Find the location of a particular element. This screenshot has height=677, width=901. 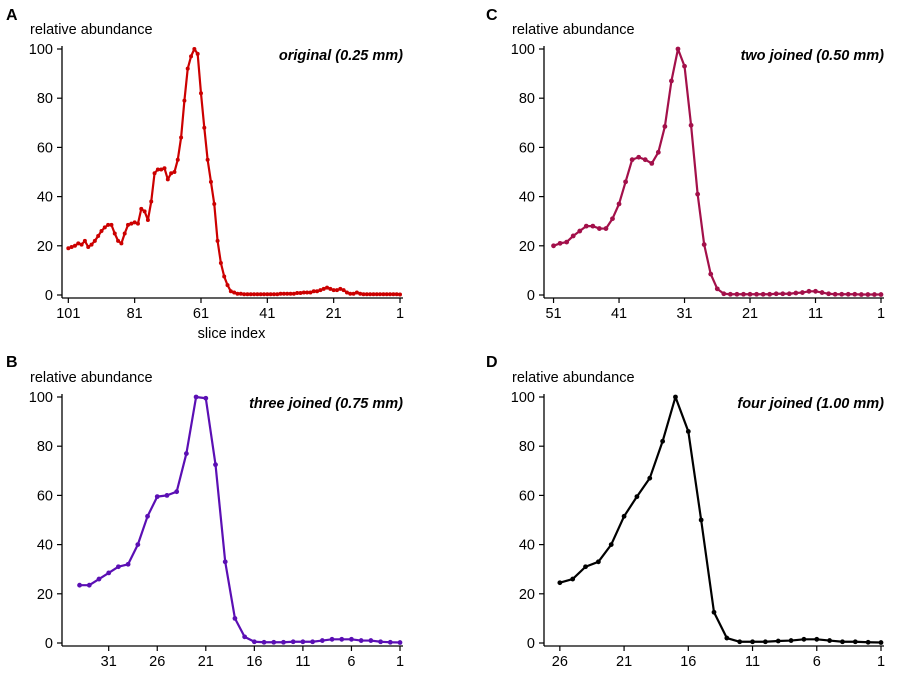

chart-title: two joined (0.50 mm) is located at coordinates (813, 56).